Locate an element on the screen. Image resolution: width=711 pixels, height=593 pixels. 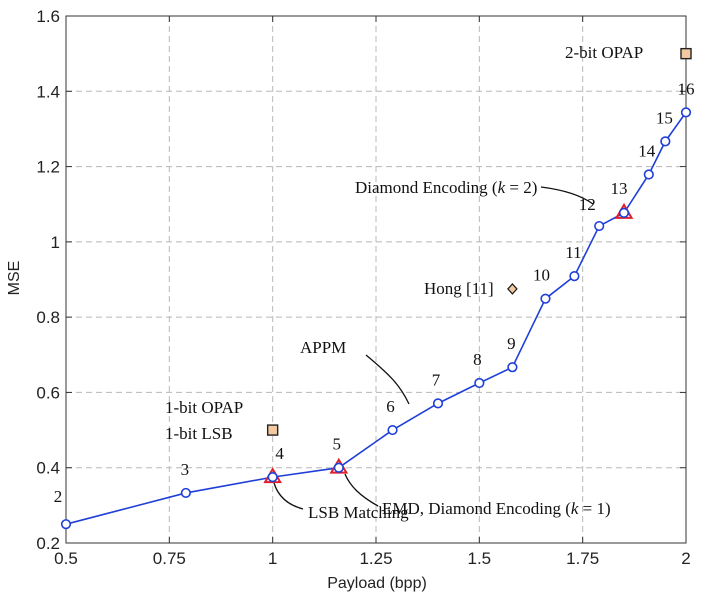
annotation-diamond-k2-prefix: Diamond Encoding ( is located at coordinates (426, 187).